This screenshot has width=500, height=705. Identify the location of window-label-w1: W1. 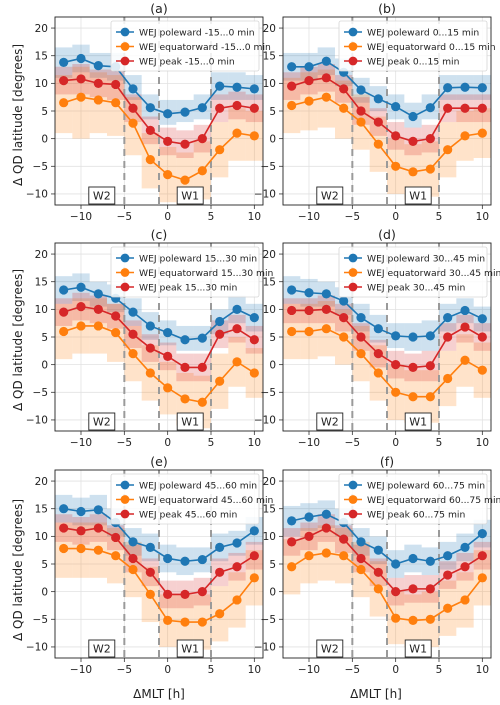
(418, 196).